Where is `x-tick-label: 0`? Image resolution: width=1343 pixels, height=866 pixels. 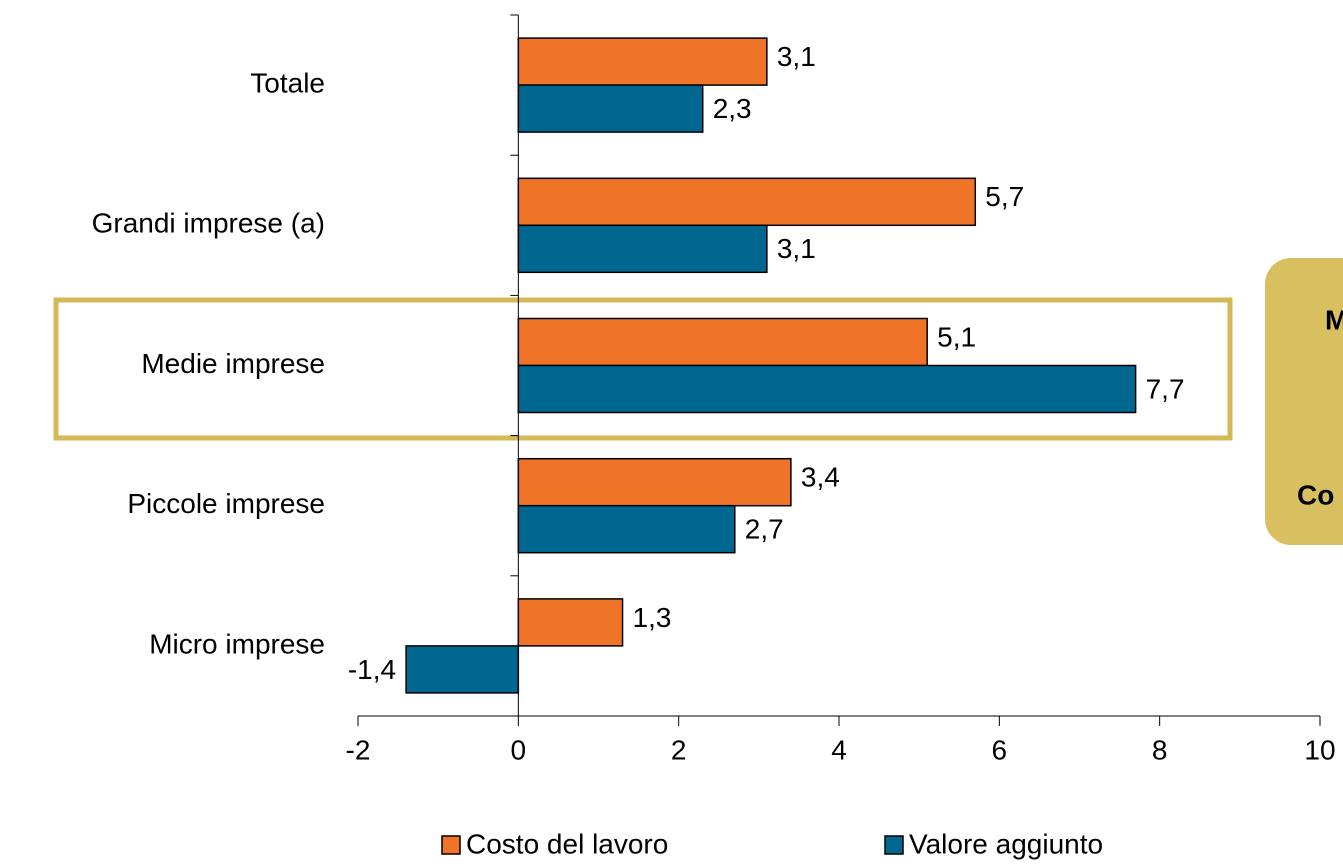 x-tick-label: 0 is located at coordinates (519, 749).